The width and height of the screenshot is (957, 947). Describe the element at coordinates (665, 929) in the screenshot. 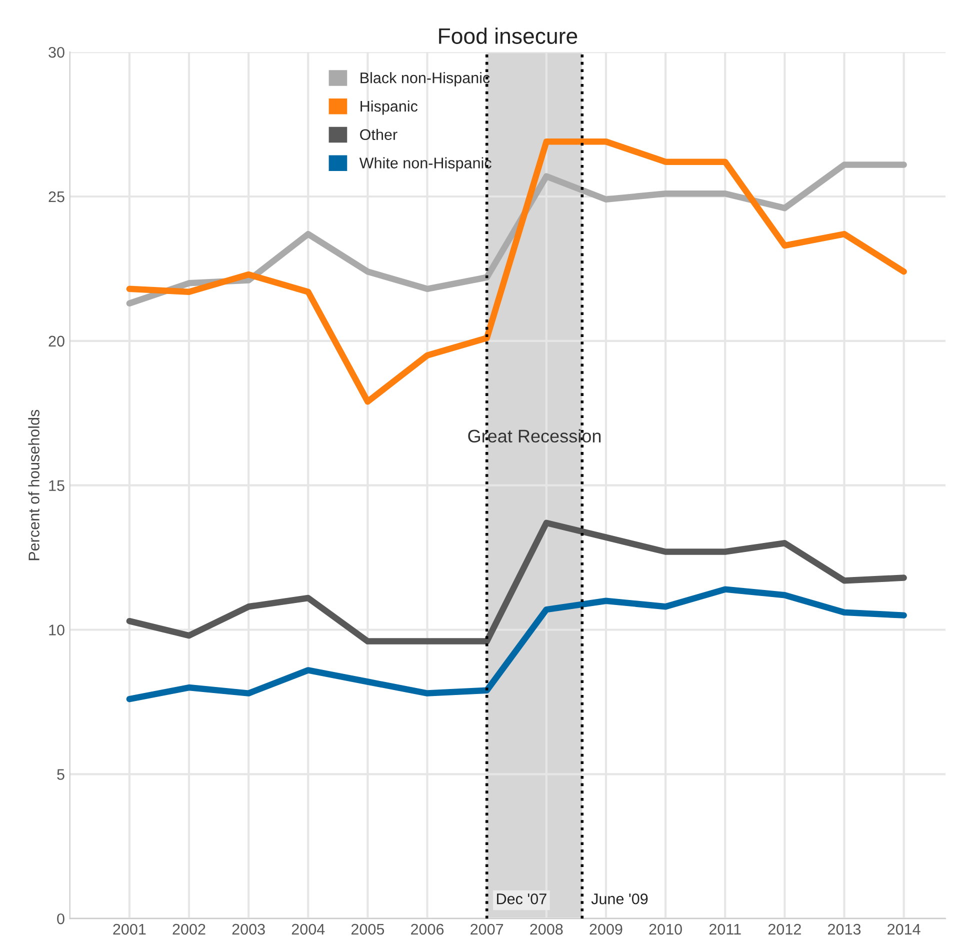

I see `x-tick-label: 2010` at that location.